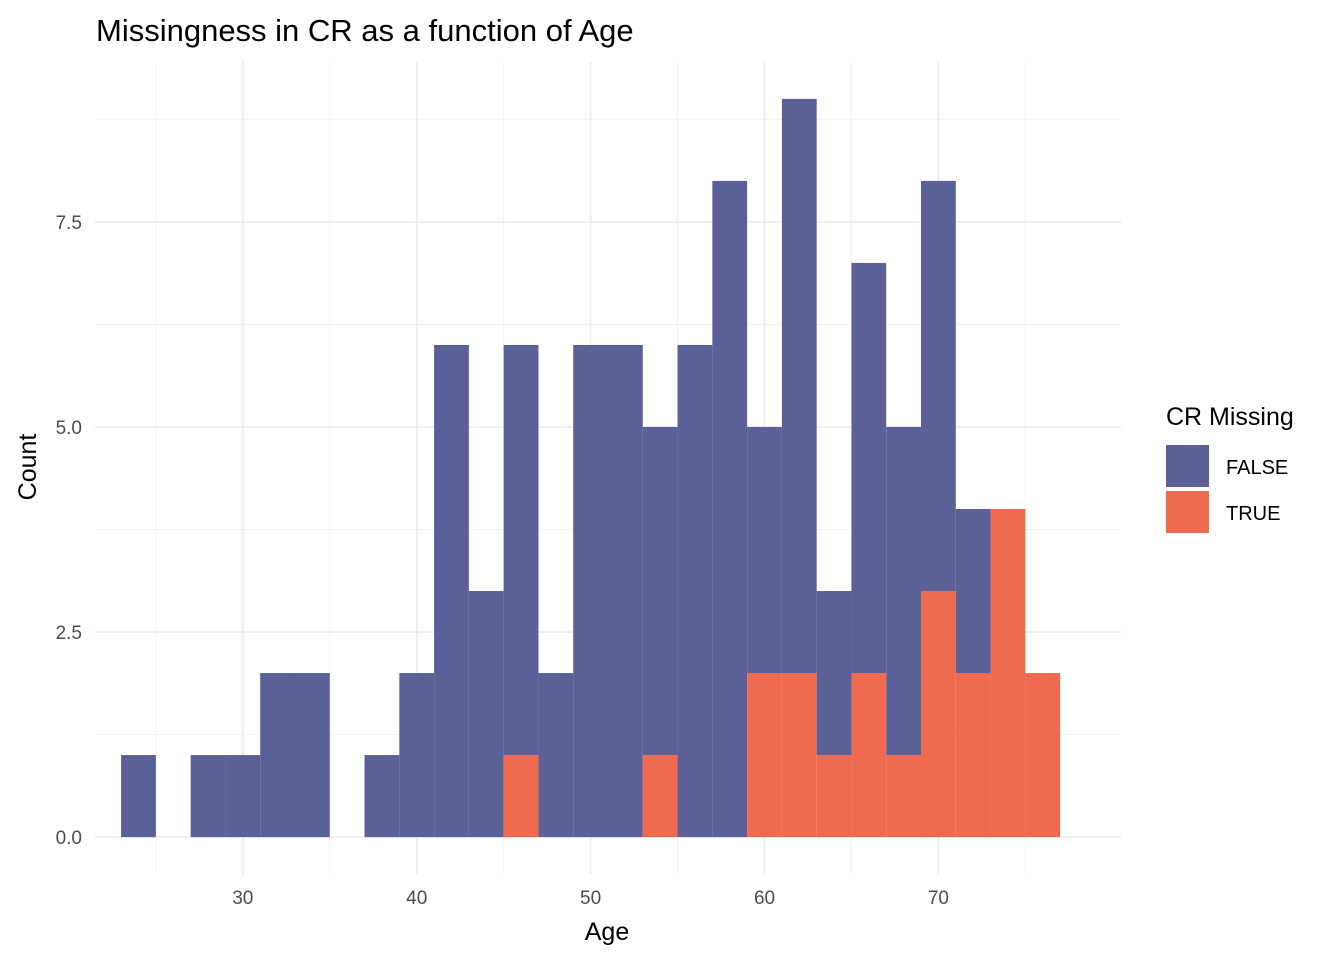  I want to click on y-tick-label: 2.5, so click(69, 633).